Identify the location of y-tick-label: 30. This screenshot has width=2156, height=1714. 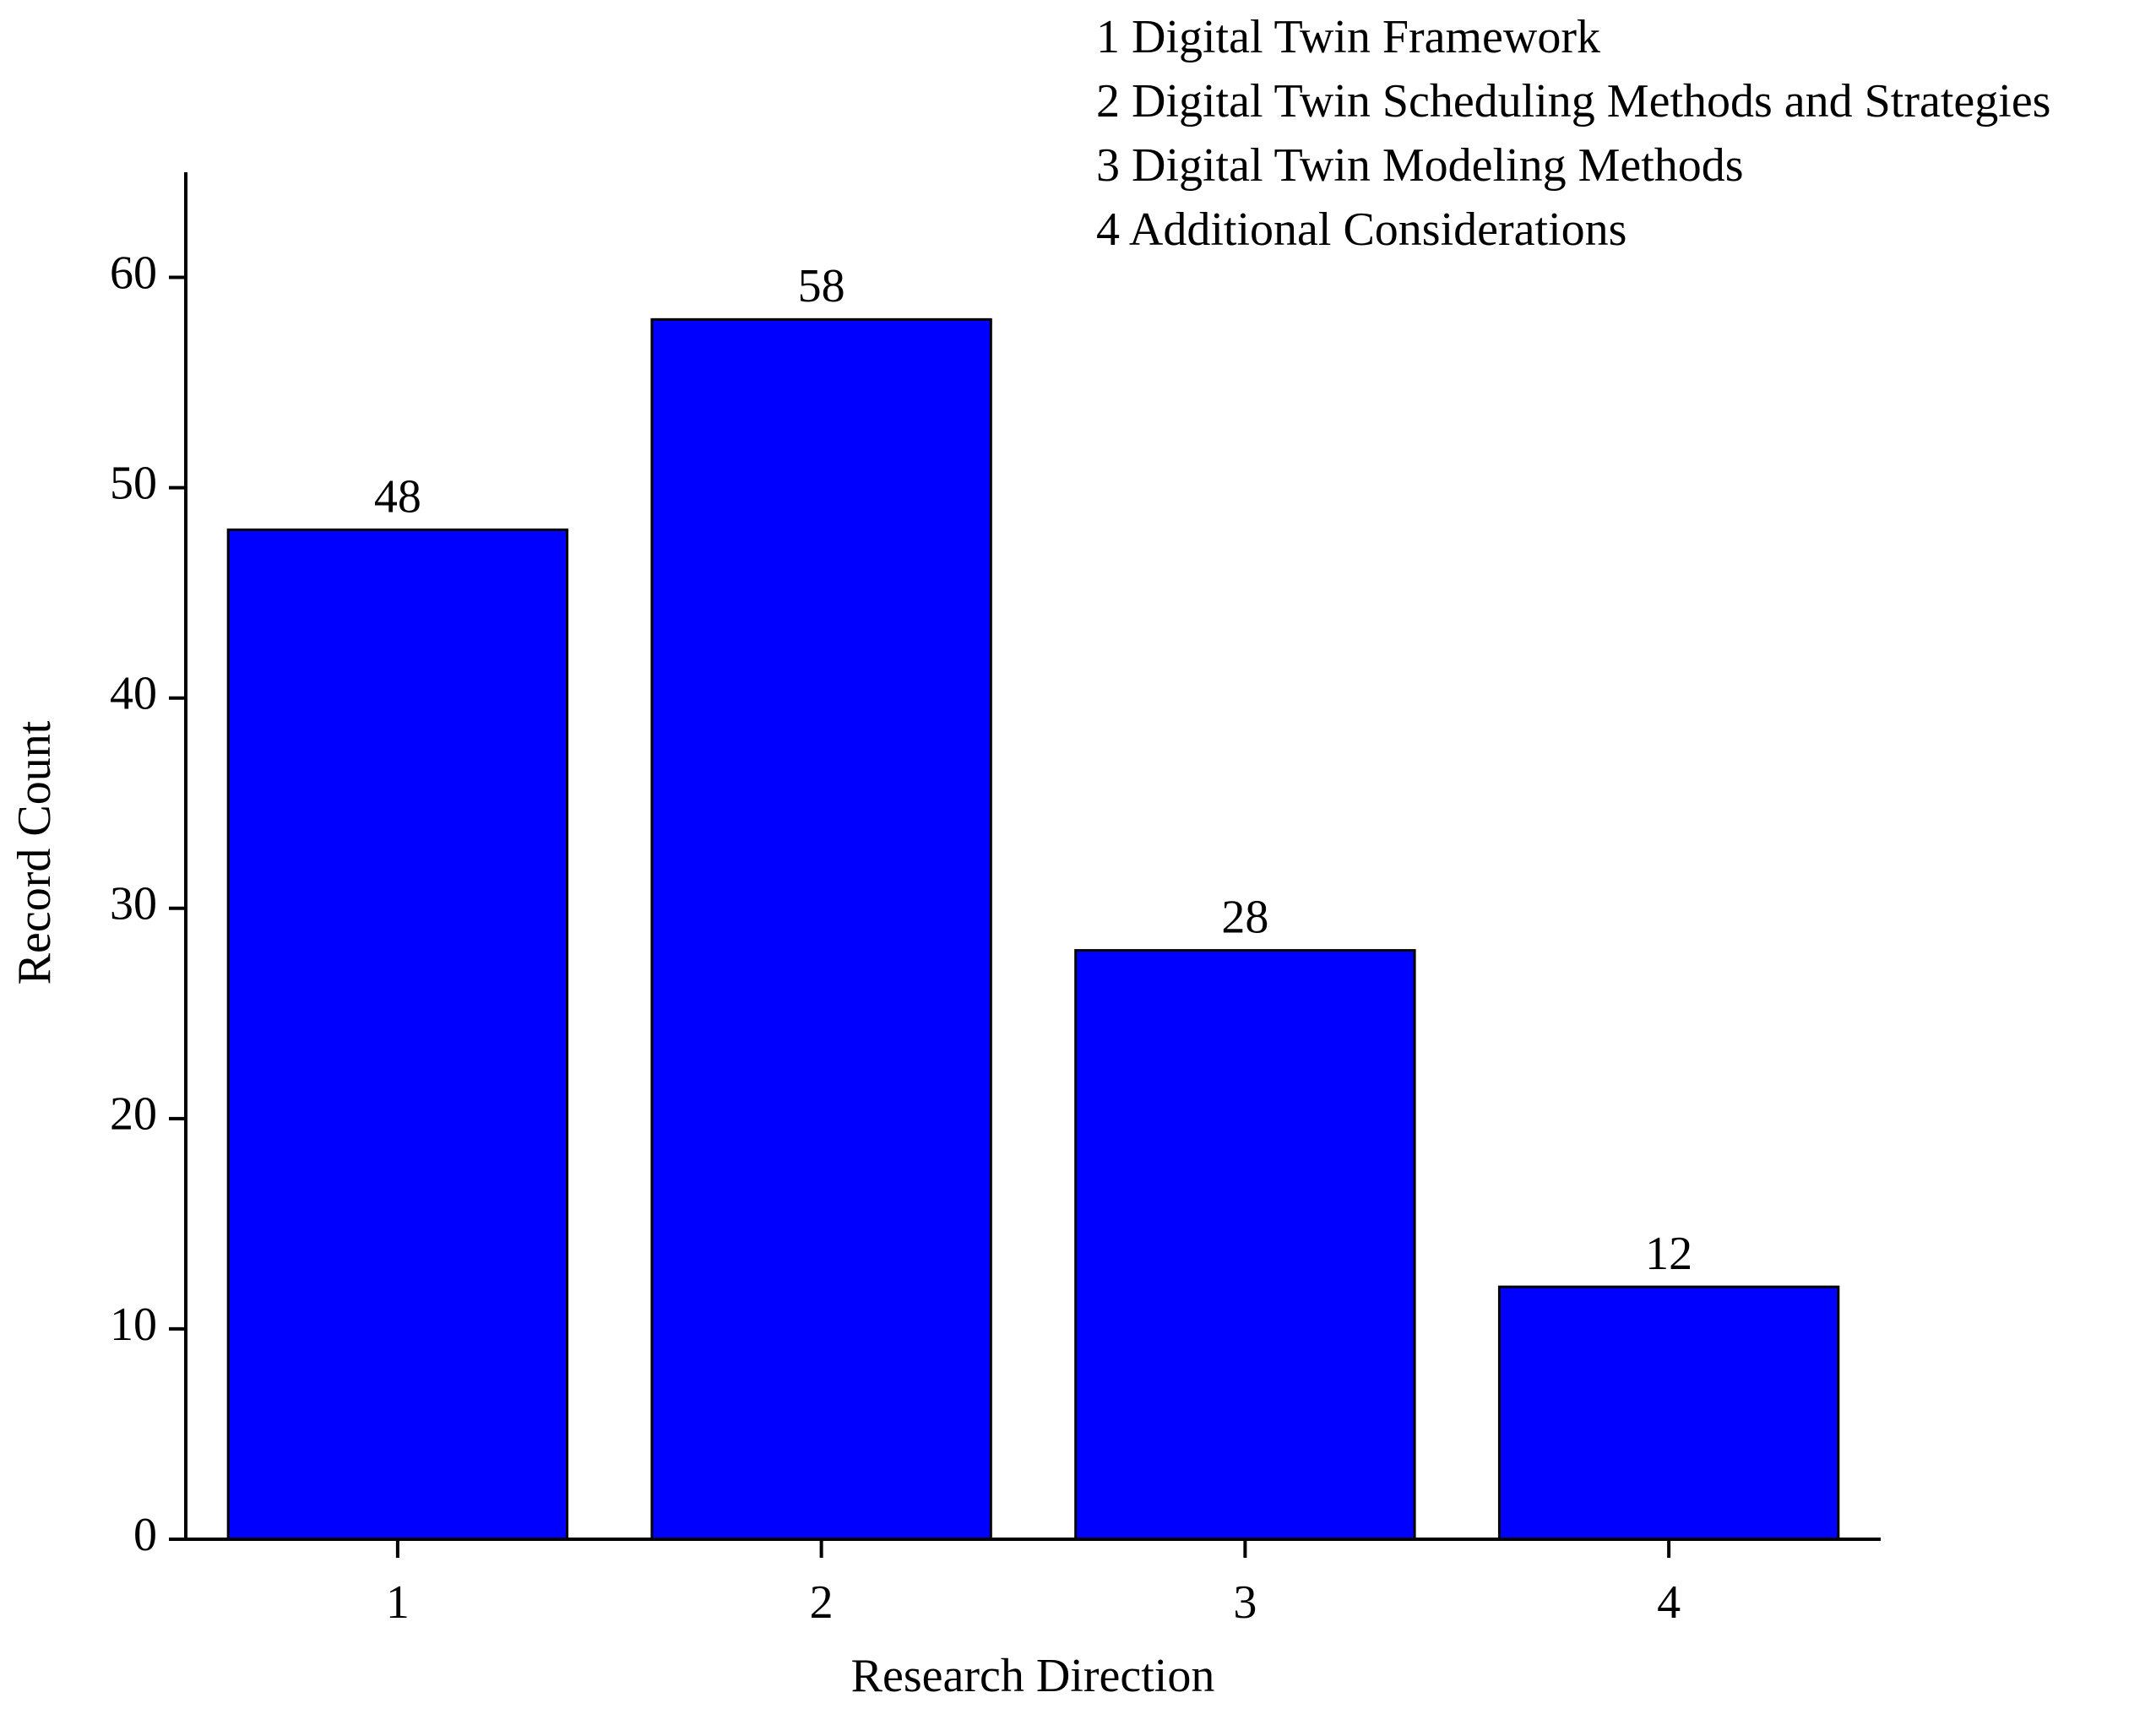
(133, 904).